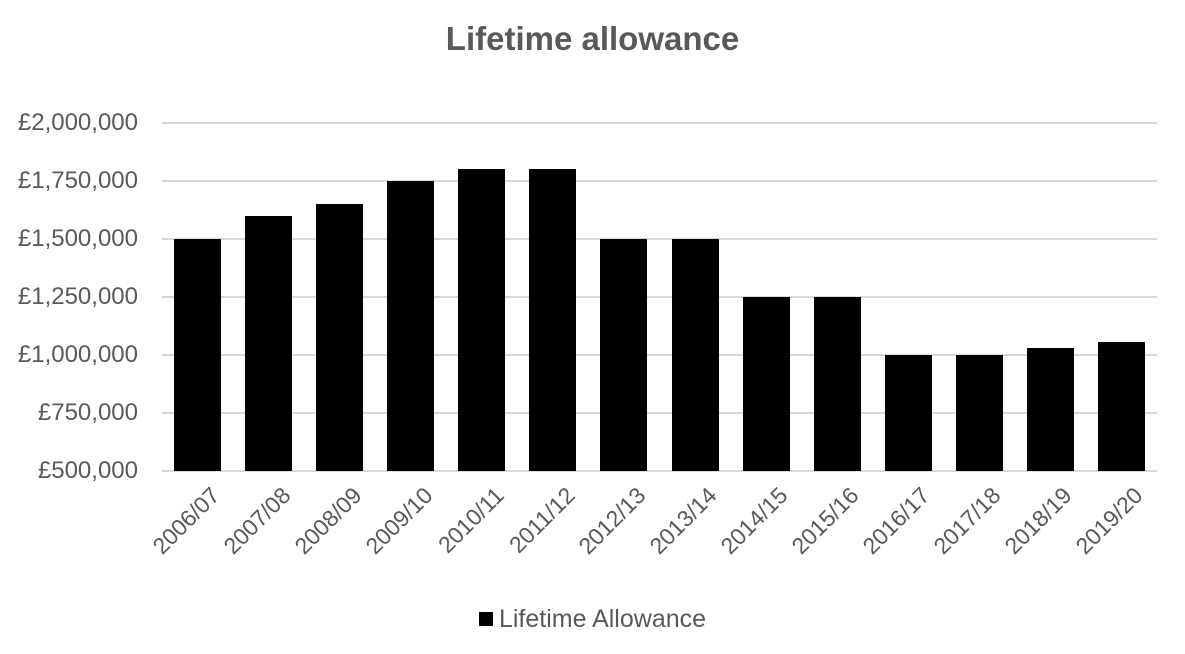  Describe the element at coordinates (967, 521) in the screenshot. I see `x-tick-label: 2017/18` at that location.